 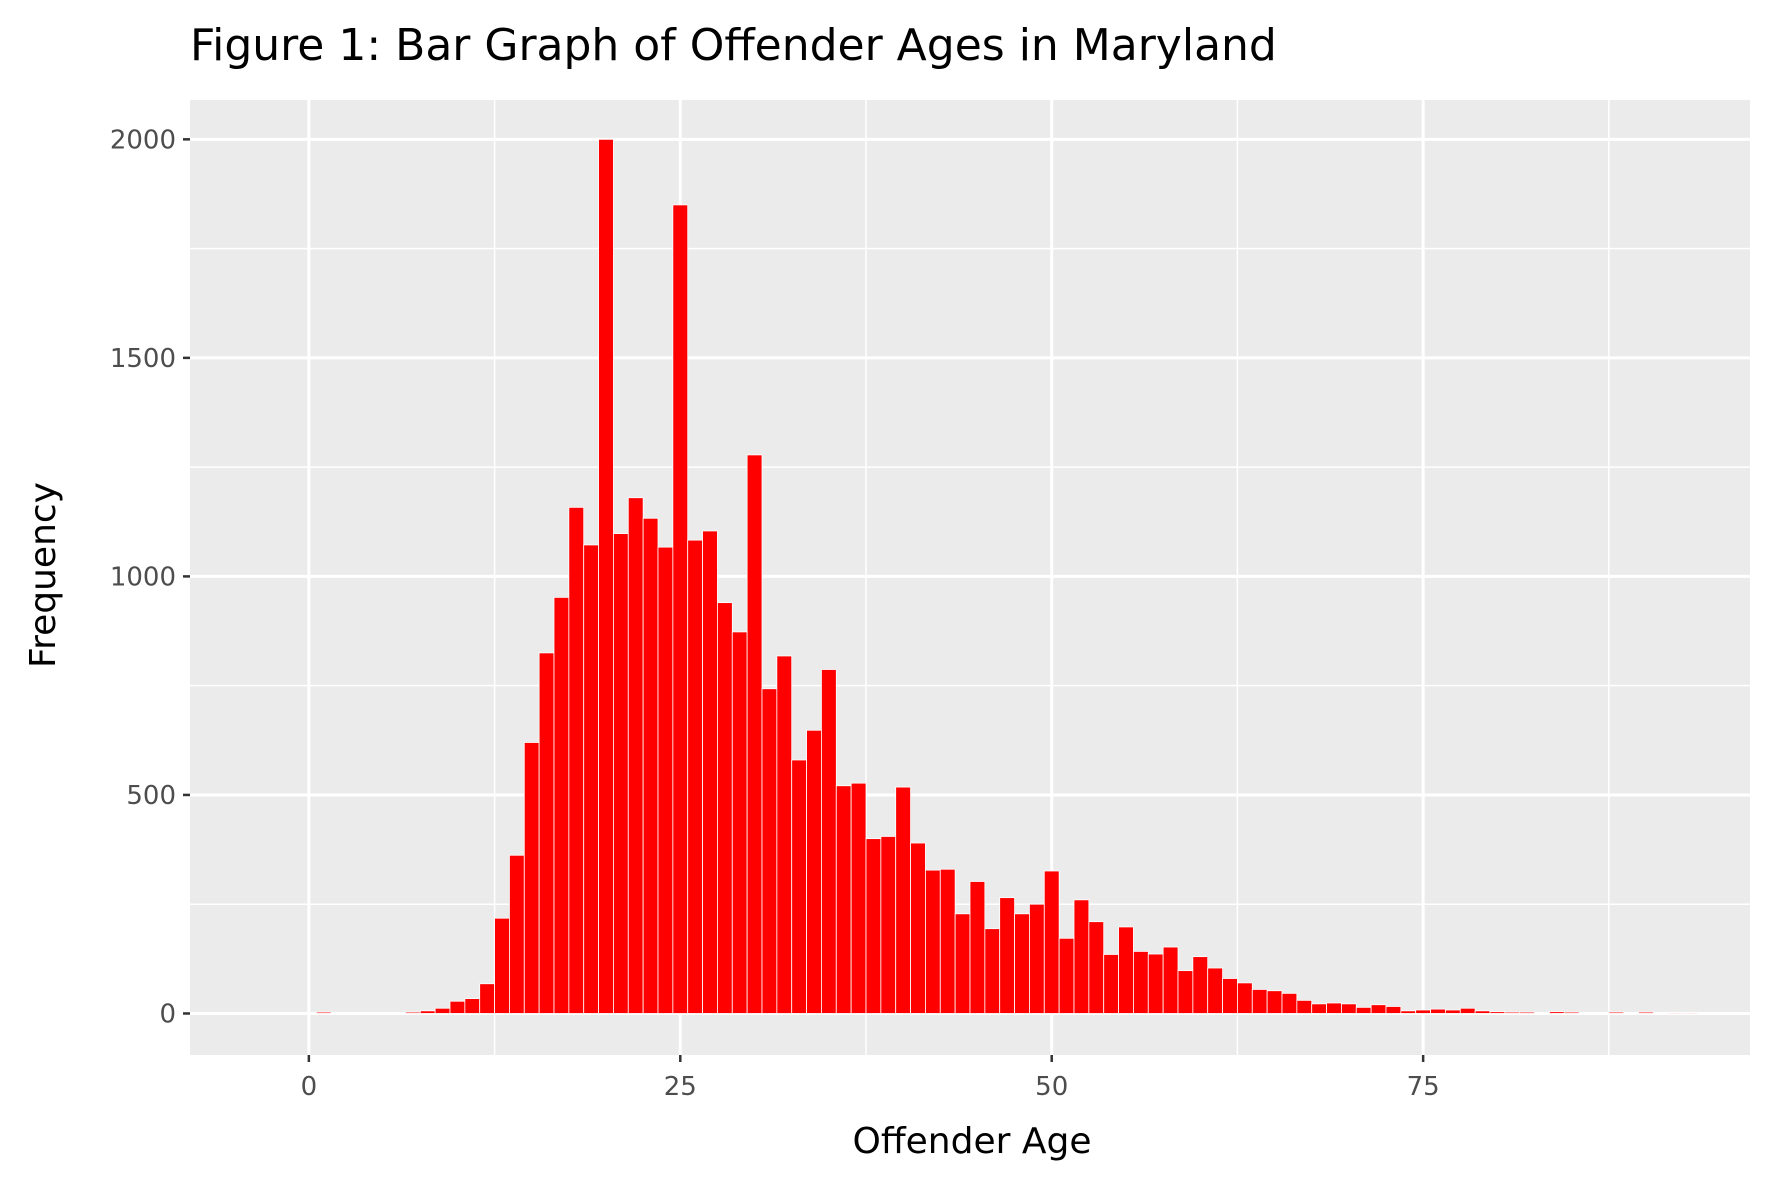 What do you see at coordinates (972, 1141) in the screenshot?
I see `x-axis-title: Offender Age` at bounding box center [972, 1141].